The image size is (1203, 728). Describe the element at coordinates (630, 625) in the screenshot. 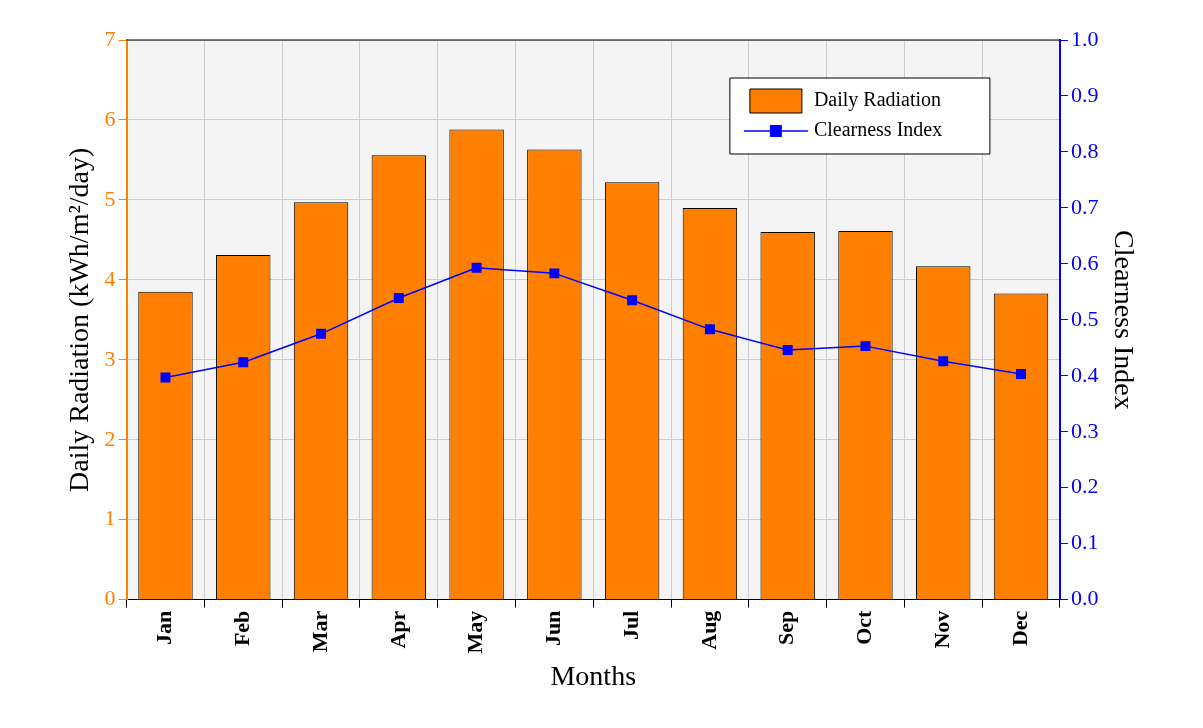

I see `x-tick-label: Jul` at that location.